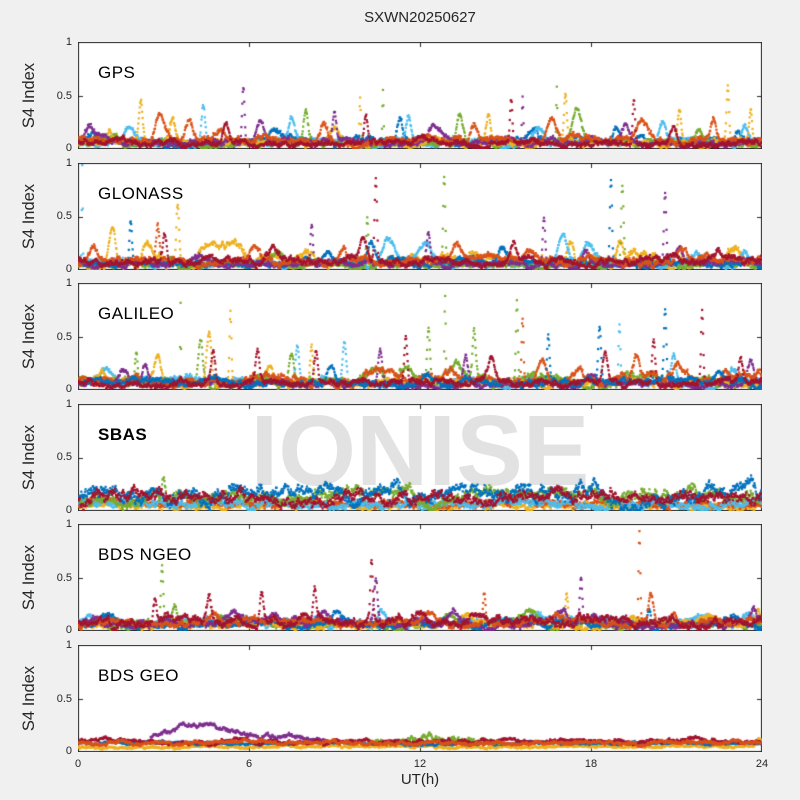 This screenshot has width=800, height=800. What do you see at coordinates (141, 193) in the screenshot?
I see `panel-label-glonass: GLONASS` at bounding box center [141, 193].